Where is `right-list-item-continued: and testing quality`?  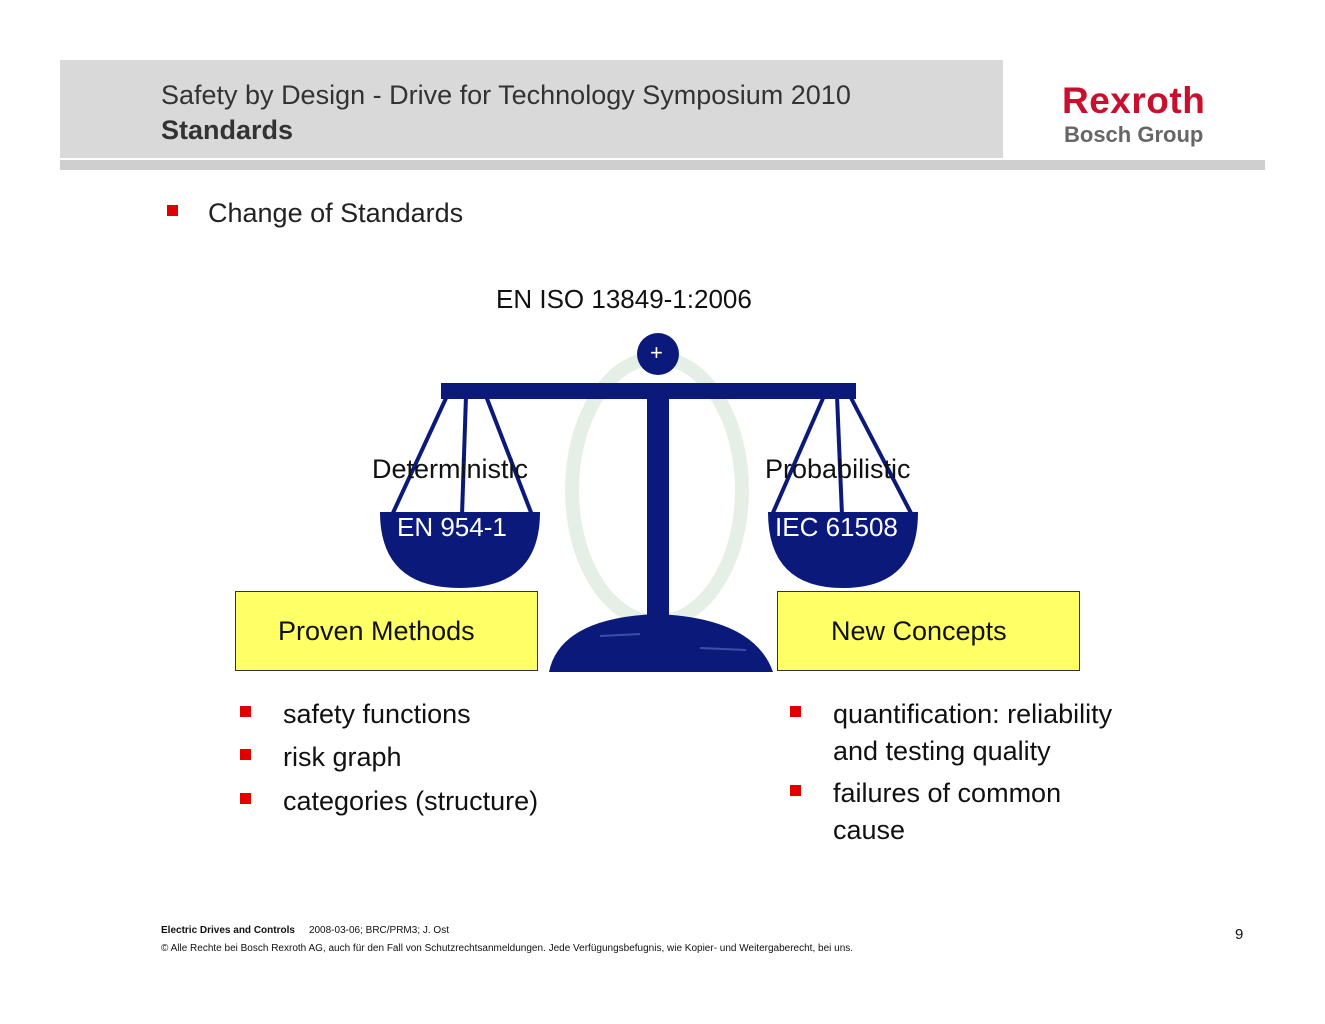 right-list-item-continued: and testing quality is located at coordinates (942, 751).